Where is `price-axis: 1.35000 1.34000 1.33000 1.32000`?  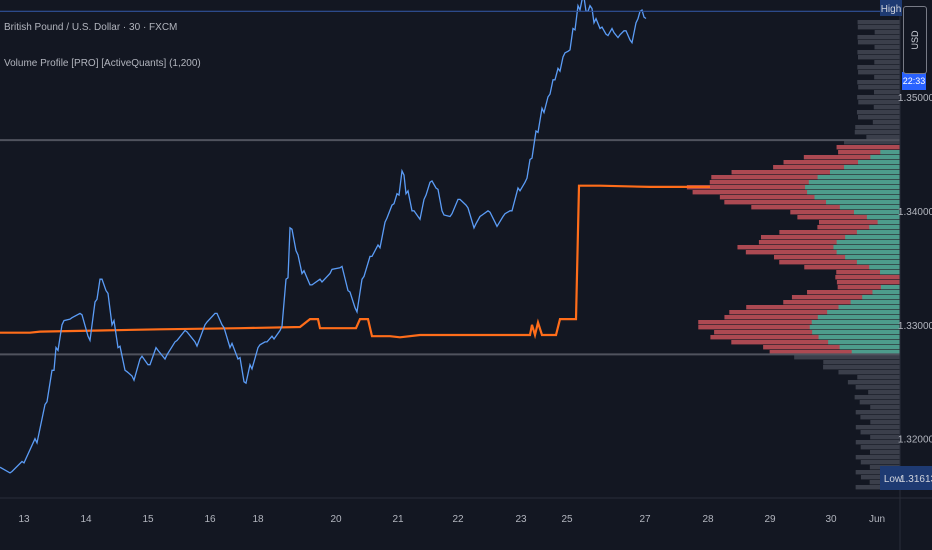 price-axis: 1.35000 1.34000 1.33000 1.32000 is located at coordinates (915, 269).